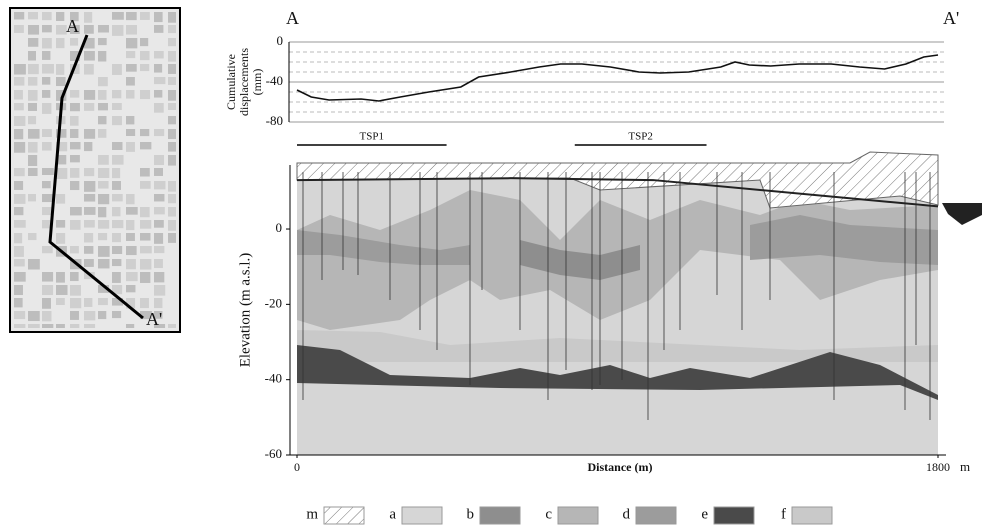 The width and height of the screenshot is (982, 528). Describe the element at coordinates (279, 227) in the screenshot. I see `y-tick-label: 0` at that location.